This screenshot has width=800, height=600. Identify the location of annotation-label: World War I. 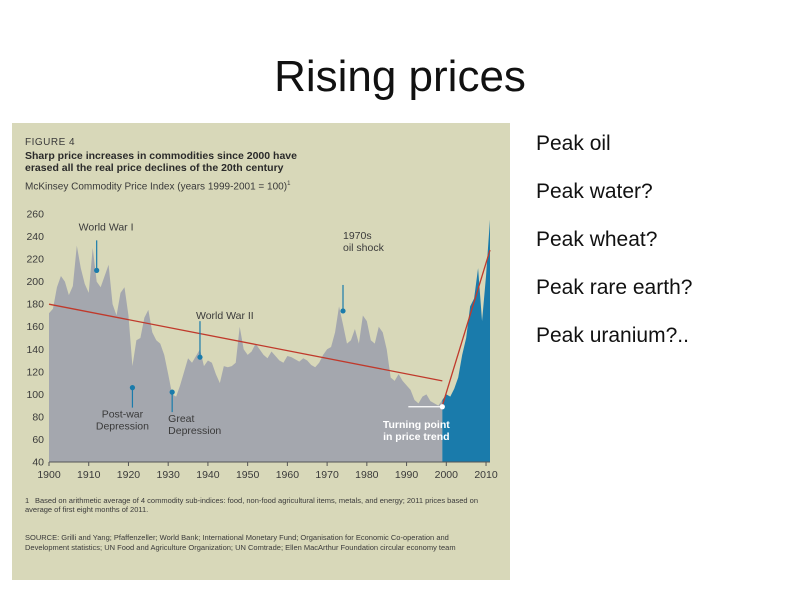
(106, 227).